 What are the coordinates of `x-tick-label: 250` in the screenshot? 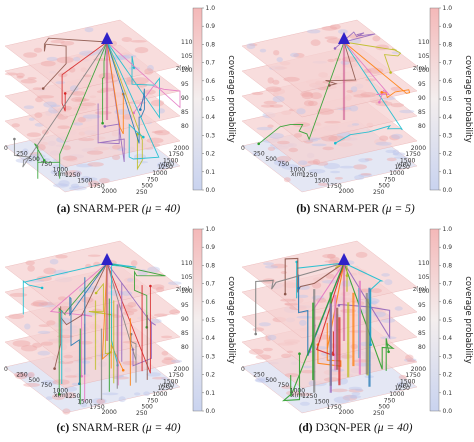 It's located at (259, 374).